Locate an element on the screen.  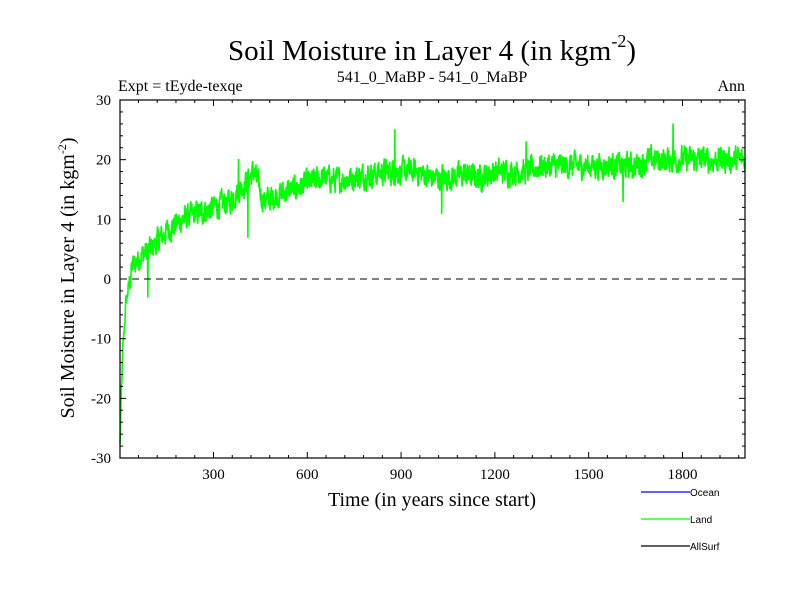
y-tick-label: 10 is located at coordinates (103, 220).